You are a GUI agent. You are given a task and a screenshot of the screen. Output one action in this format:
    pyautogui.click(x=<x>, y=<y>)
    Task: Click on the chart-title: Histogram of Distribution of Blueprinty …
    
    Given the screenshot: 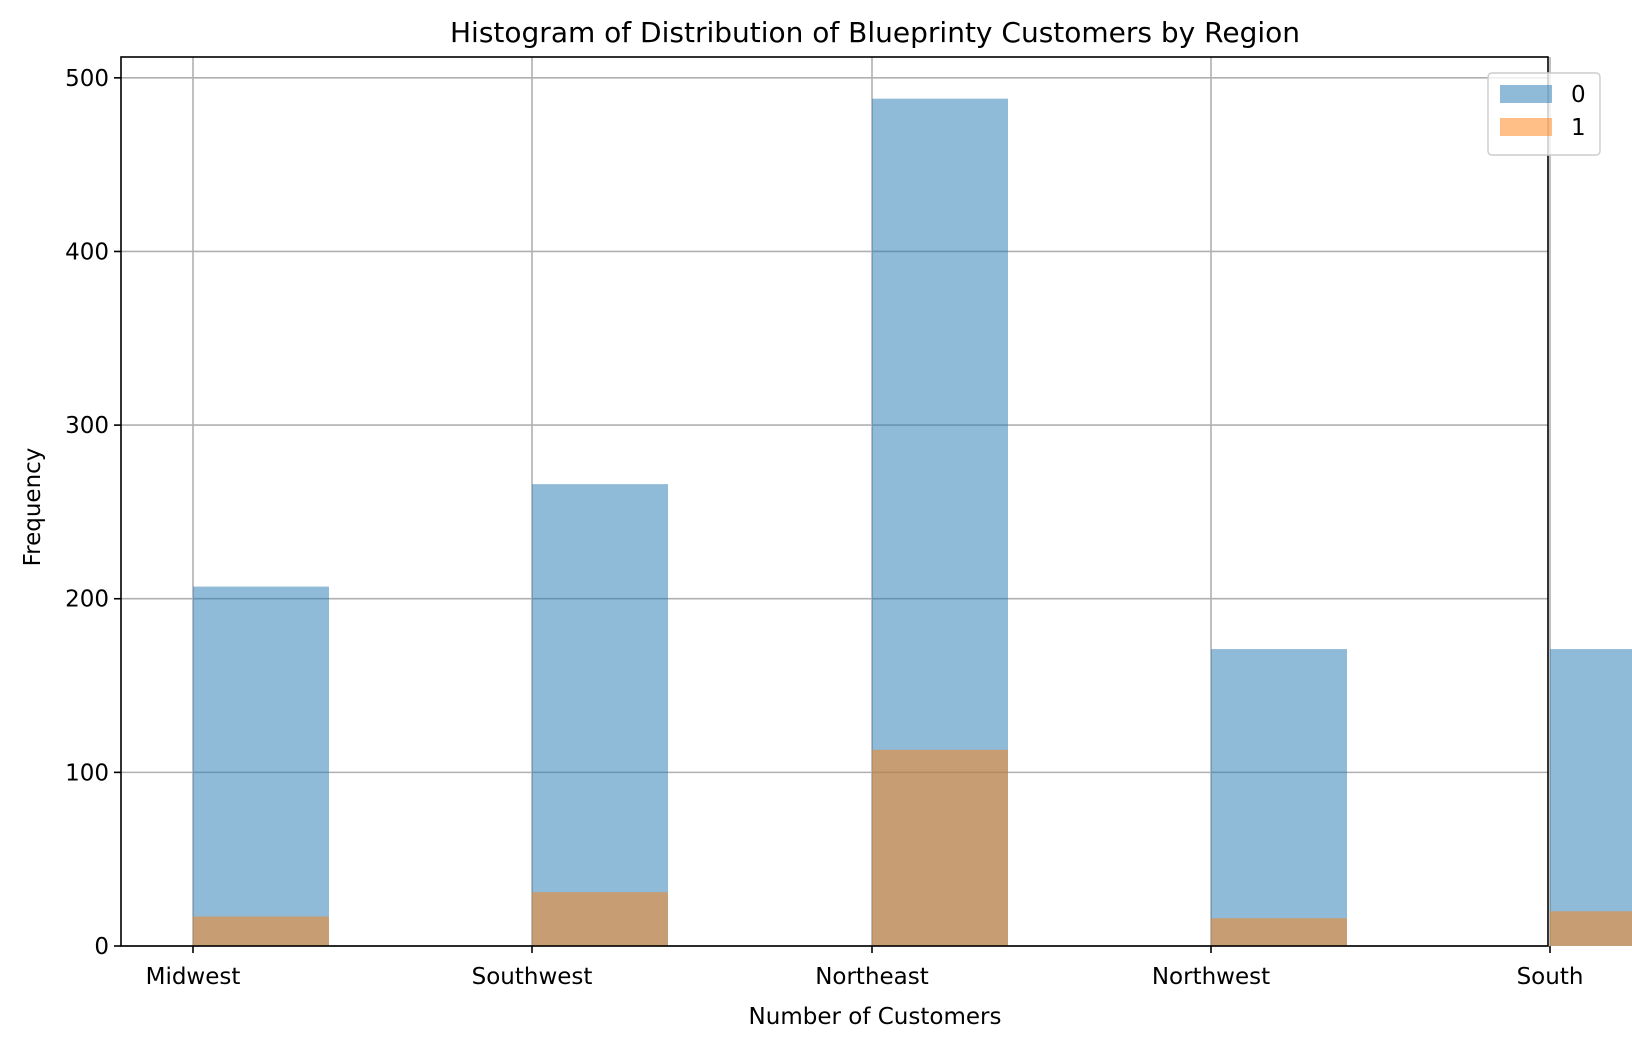 What is the action you would take?
    pyautogui.click(x=875, y=32)
    